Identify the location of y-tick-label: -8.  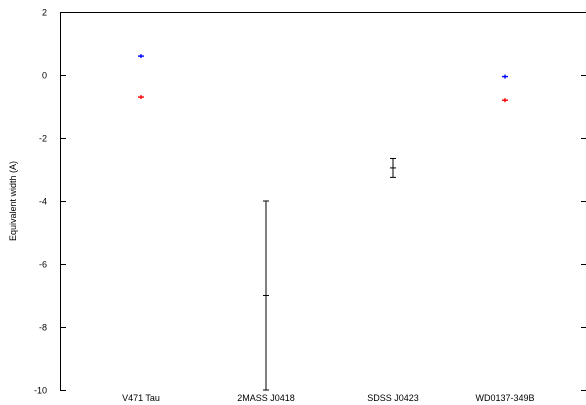
(43, 328).